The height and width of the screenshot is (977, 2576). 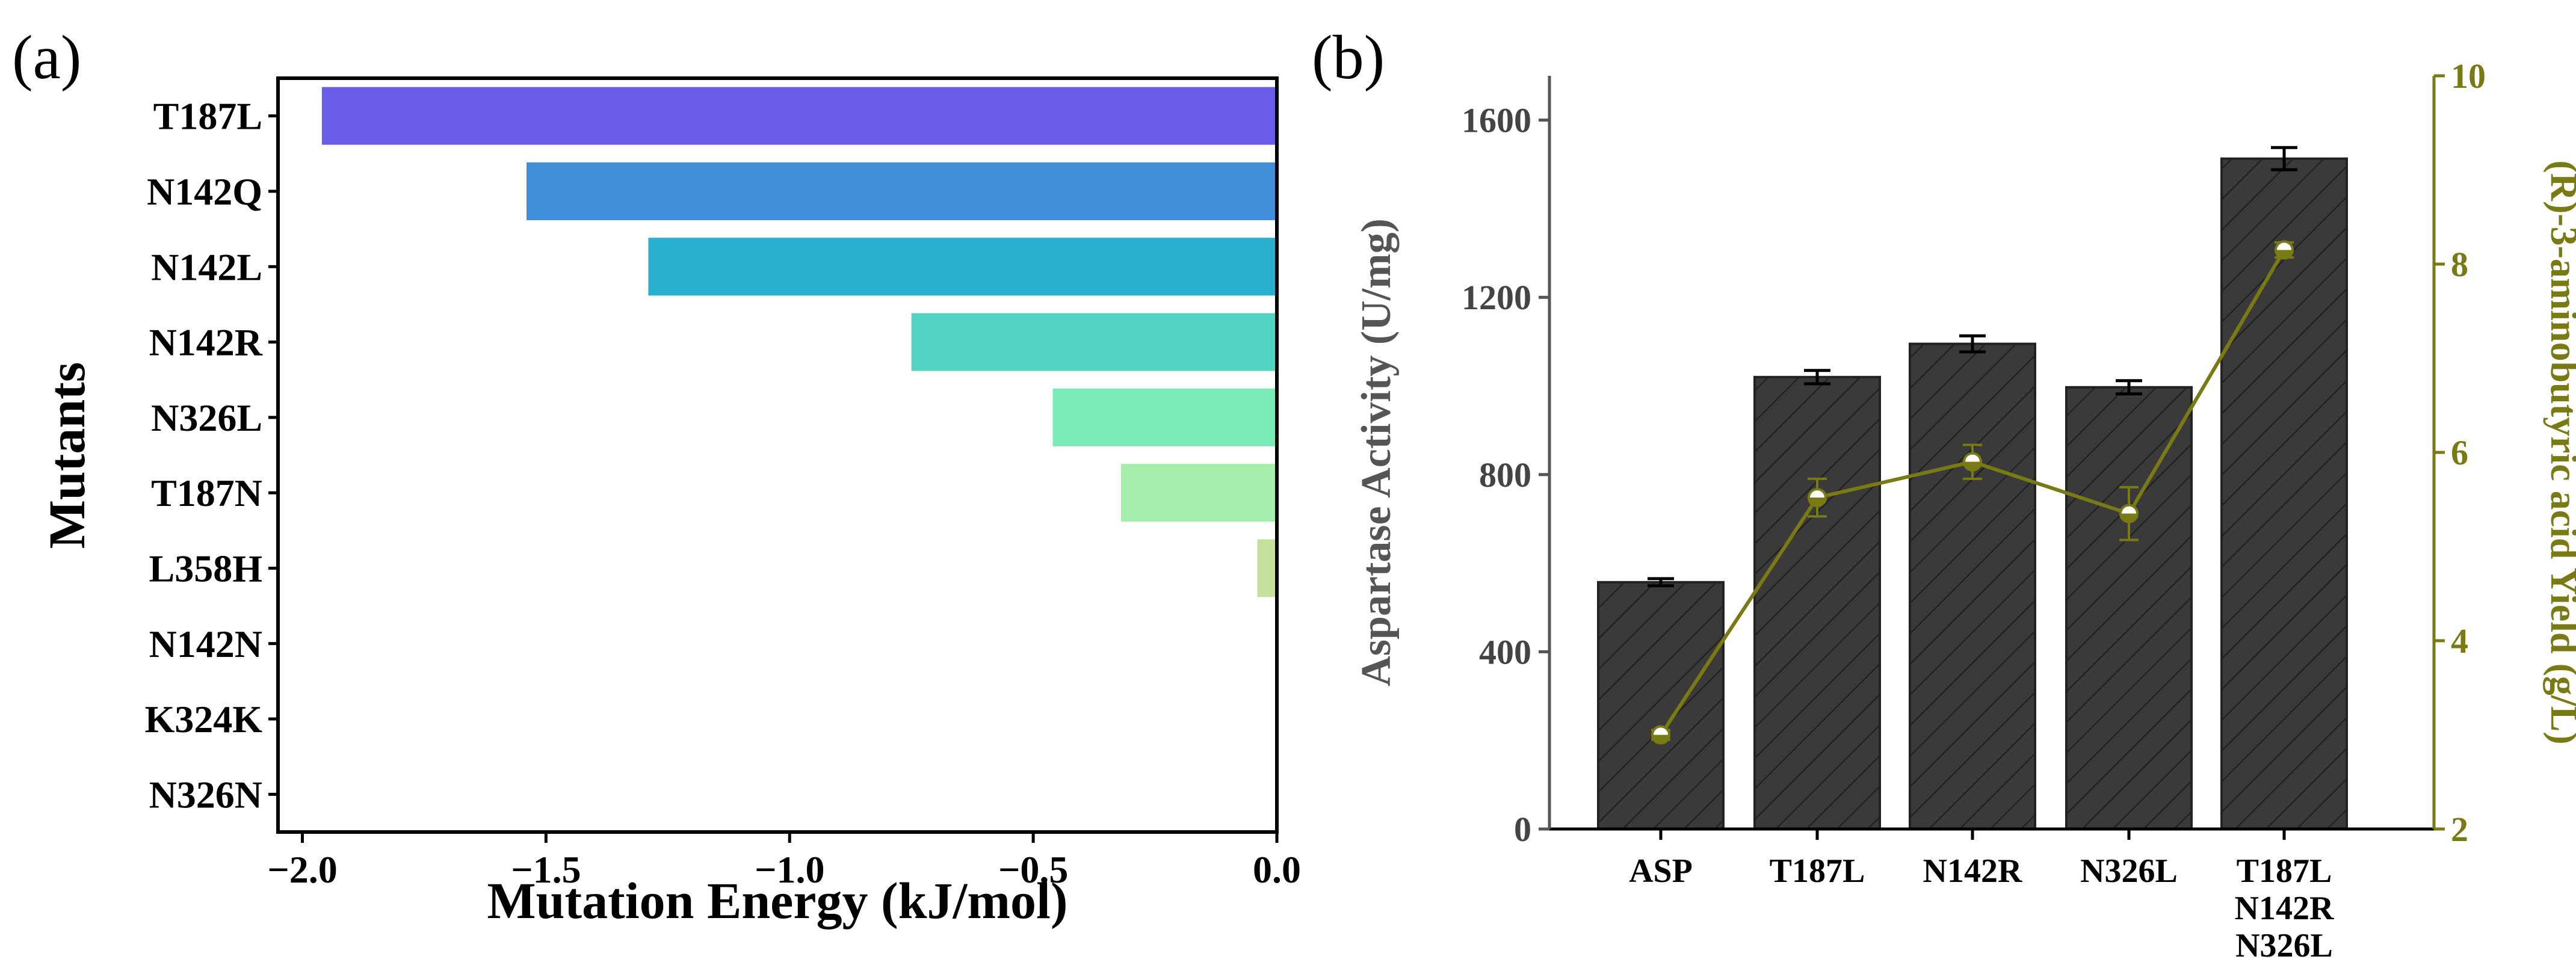 I want to click on panel-b-right-ticks: 2 4 6 8 10, so click(x=2460, y=453).